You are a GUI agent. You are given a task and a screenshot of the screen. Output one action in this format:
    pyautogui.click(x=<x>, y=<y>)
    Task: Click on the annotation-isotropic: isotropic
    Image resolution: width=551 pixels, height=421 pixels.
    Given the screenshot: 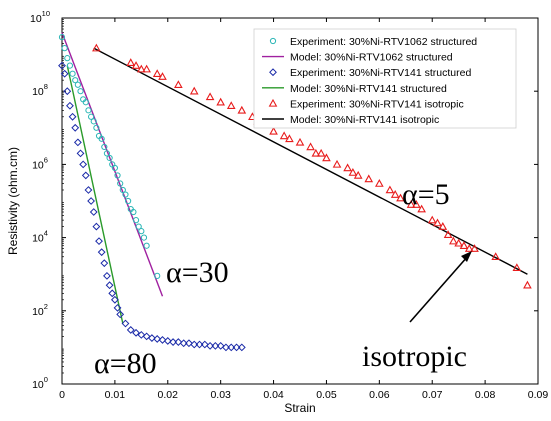 What is the action you would take?
    pyautogui.click(x=414, y=356)
    